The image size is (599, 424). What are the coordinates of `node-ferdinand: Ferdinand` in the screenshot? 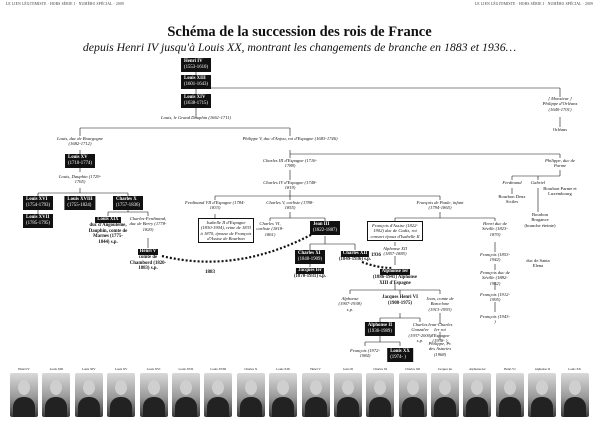 It's located at (512, 182).